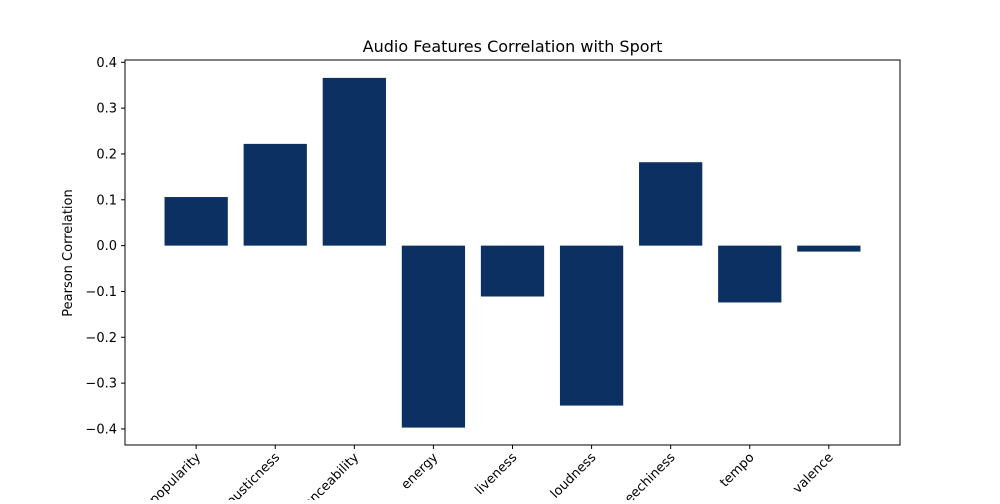 Image resolution: width=1000 pixels, height=504 pixels. Describe the element at coordinates (512, 271) in the screenshot. I see `bar-liveness` at that location.